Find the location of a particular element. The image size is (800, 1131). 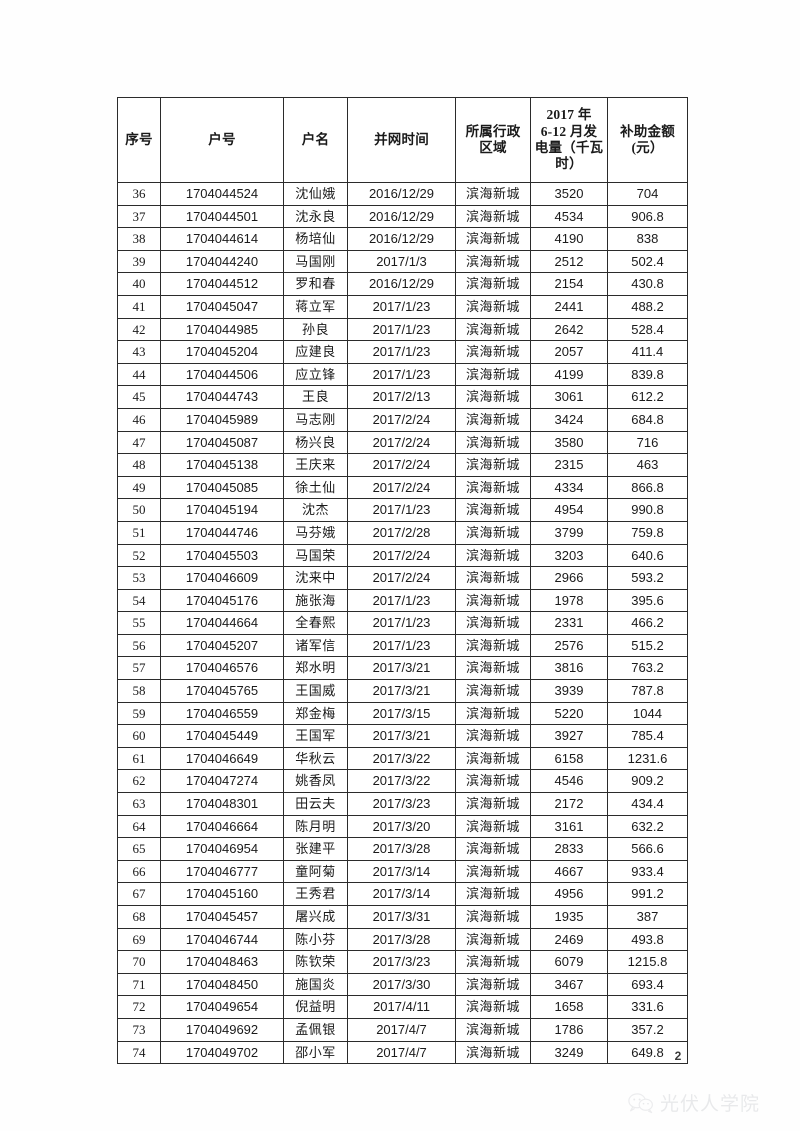

cell-seq: 56 is located at coordinates (139, 645).